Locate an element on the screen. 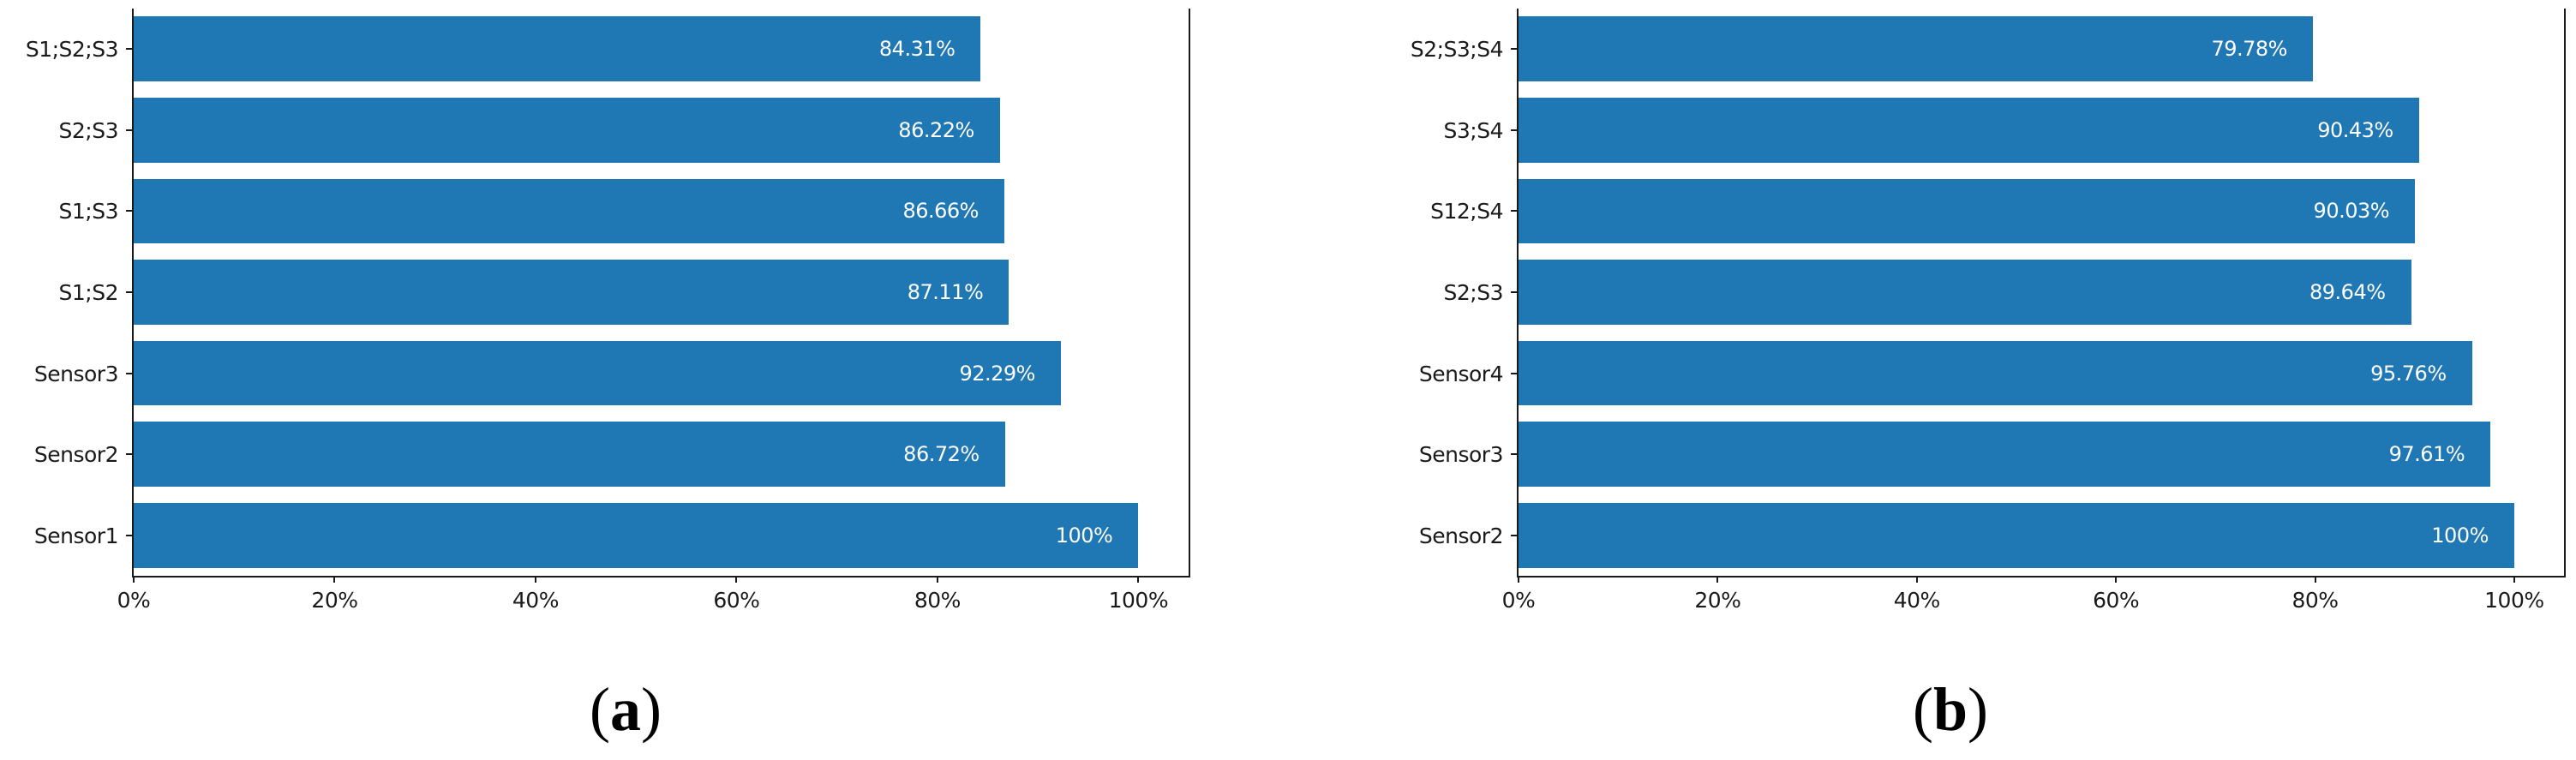 Image resolution: width=2576 pixels, height=760 pixels. bar-value-label: 92.29% is located at coordinates (997, 373).